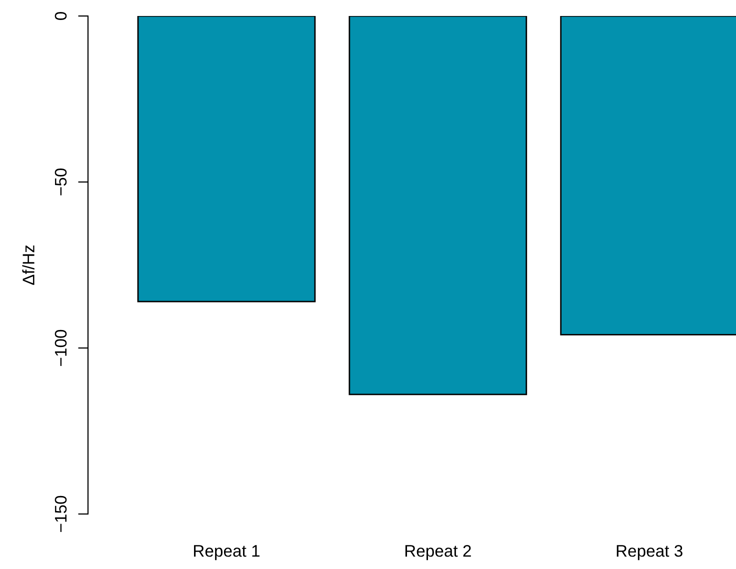  I want to click on y-tick-label: −150, so click(60, 514).